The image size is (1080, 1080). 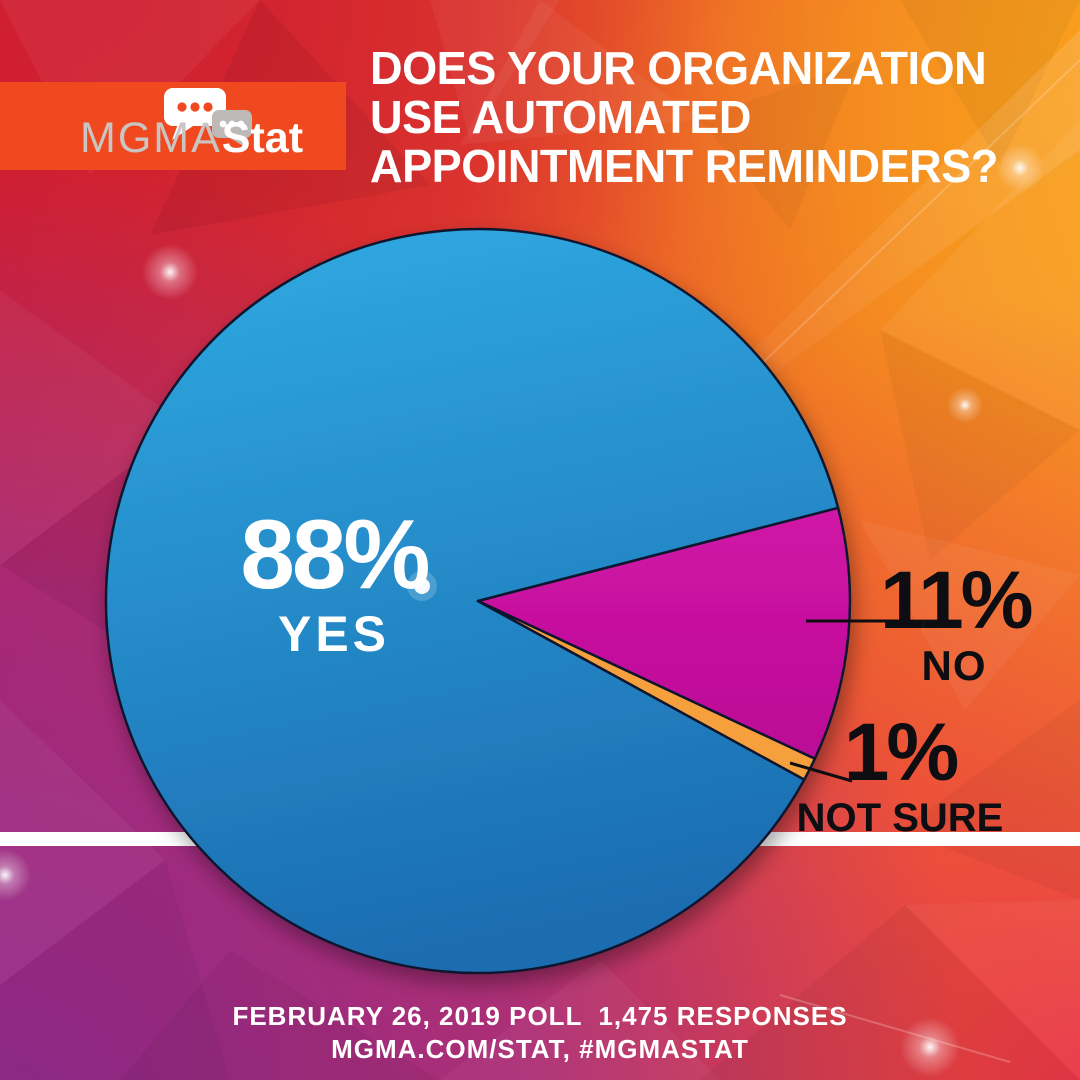 I want to click on no-percentage: 11%, so click(x=957, y=600).